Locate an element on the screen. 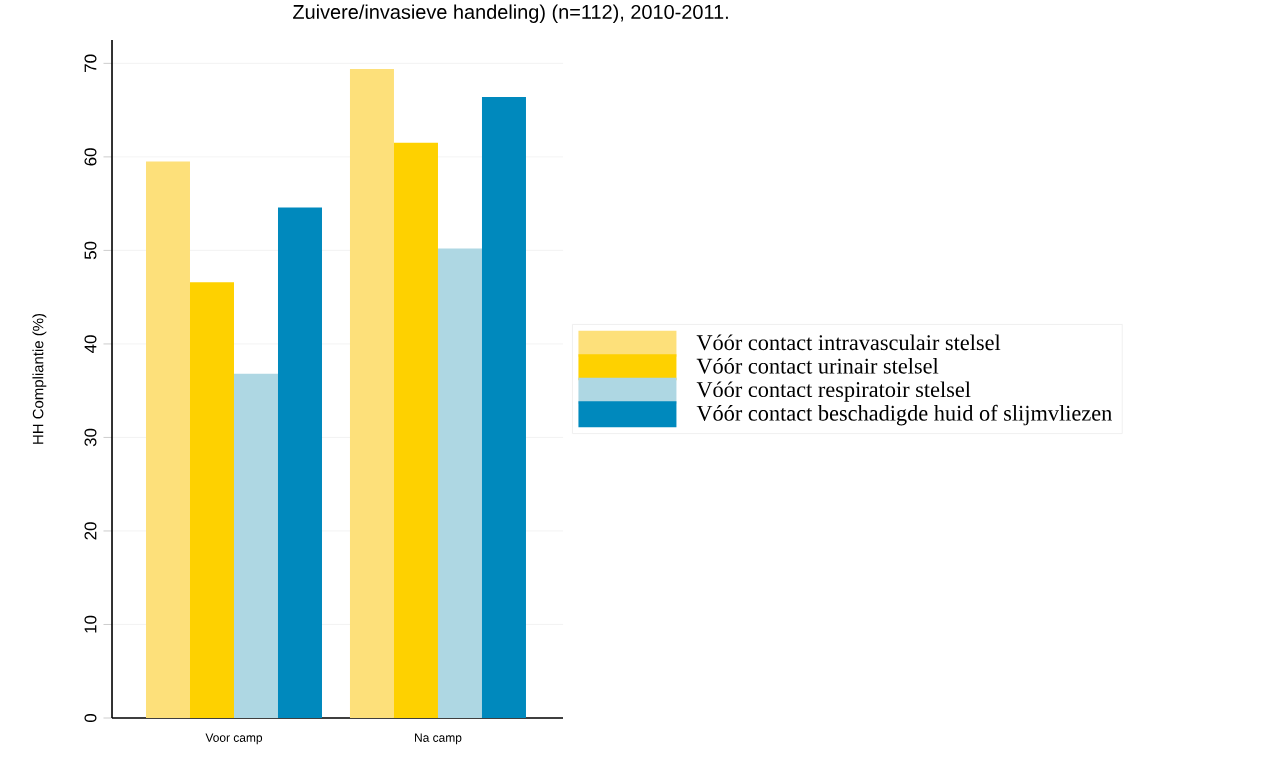  y-axis-title: HH Compliantie (%) is located at coordinates (39, 378).